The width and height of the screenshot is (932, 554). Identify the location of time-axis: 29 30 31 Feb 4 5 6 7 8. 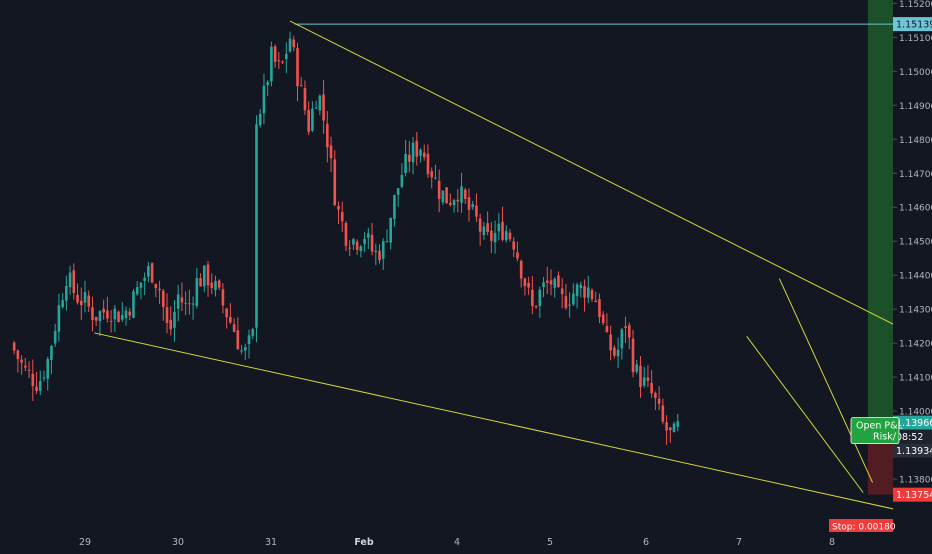
(457, 542).